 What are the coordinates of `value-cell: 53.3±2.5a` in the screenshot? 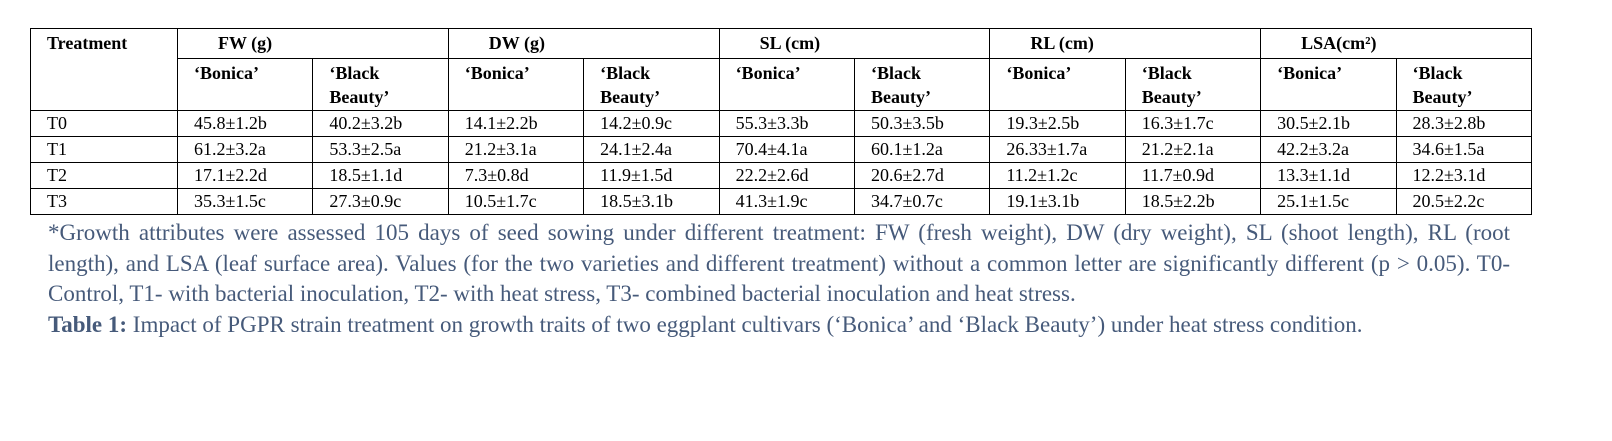 It's located at (380, 149).